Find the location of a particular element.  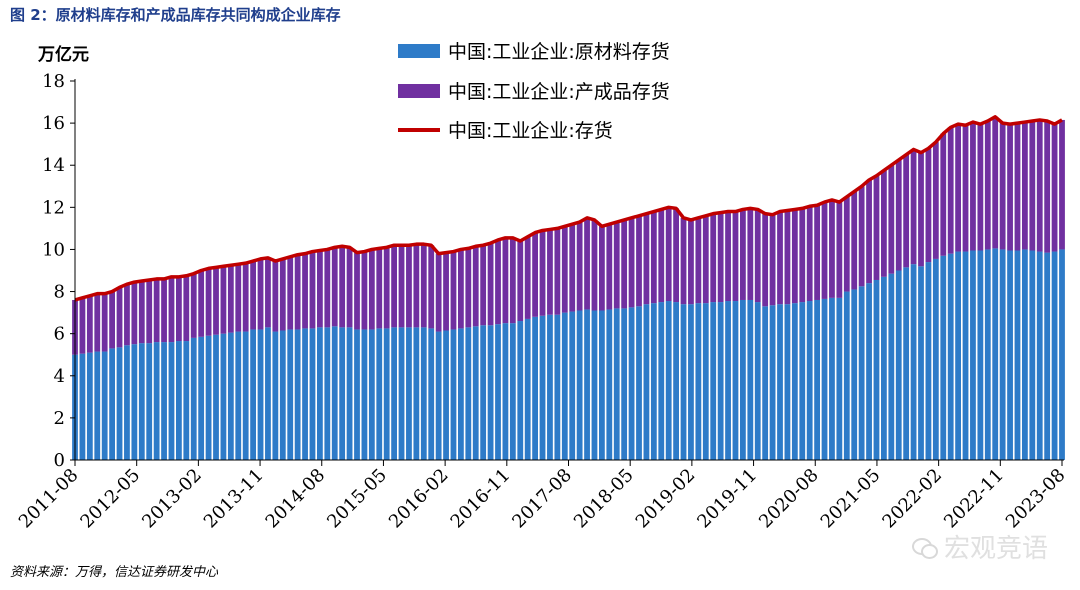

legend-swatch-raw-materials is located at coordinates (419, 51).